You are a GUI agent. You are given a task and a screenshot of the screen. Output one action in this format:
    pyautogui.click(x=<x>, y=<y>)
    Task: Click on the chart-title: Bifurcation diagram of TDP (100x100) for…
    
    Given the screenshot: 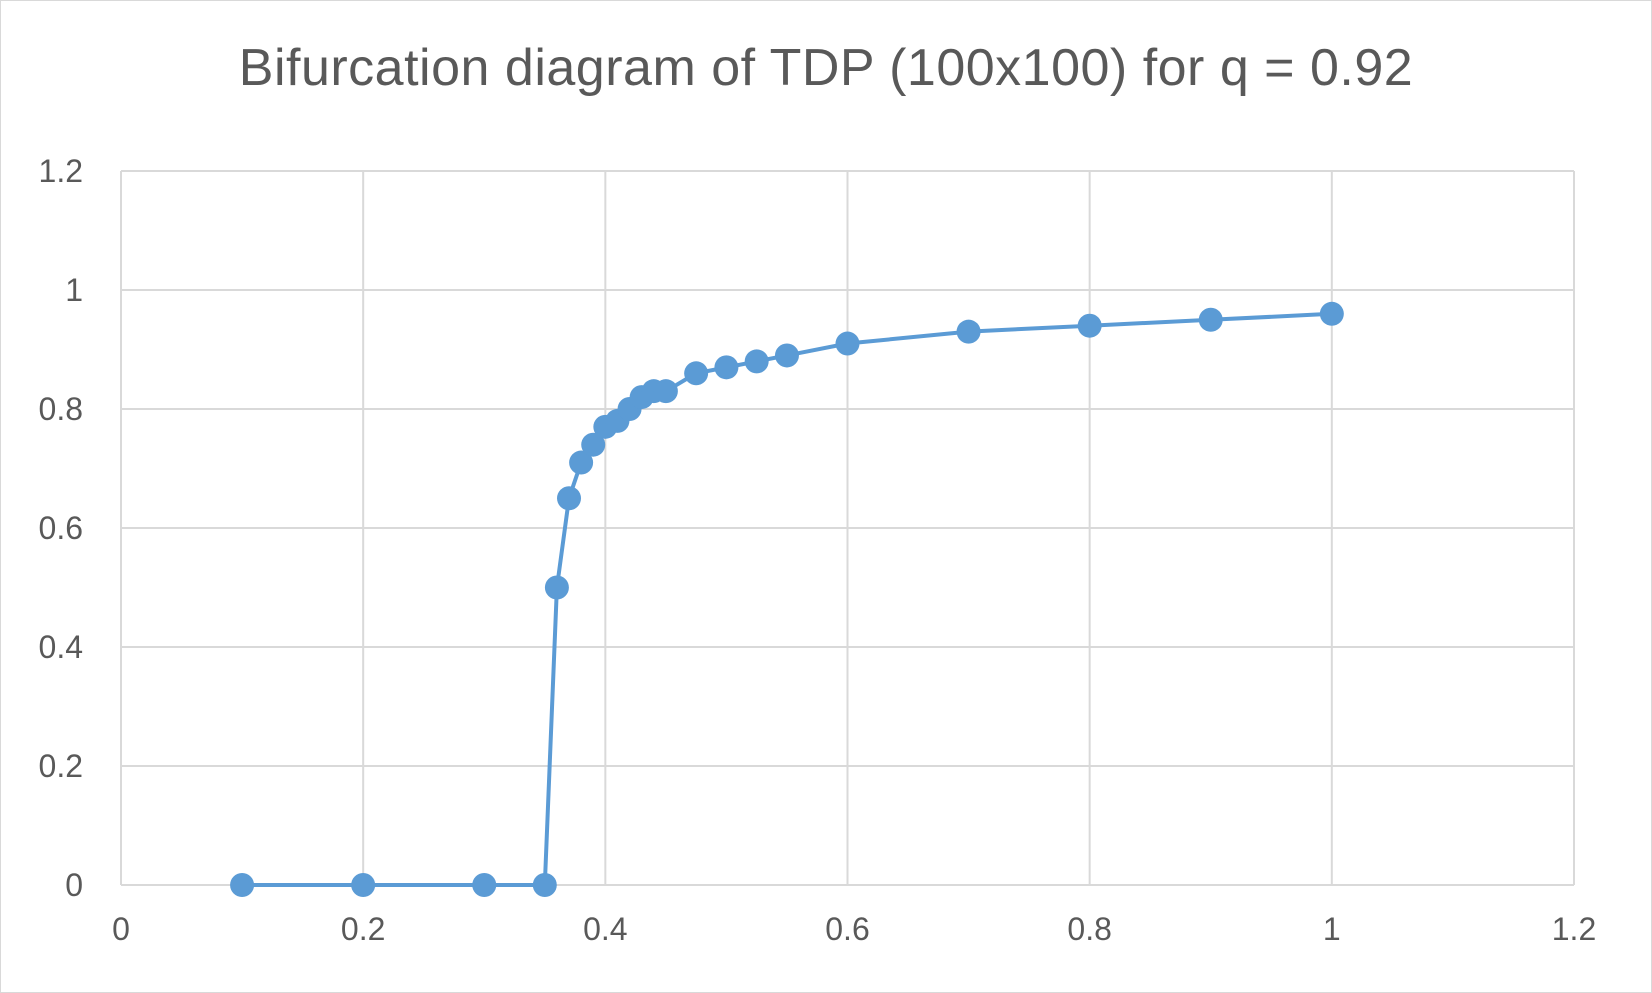 What is the action you would take?
    pyautogui.click(x=826, y=68)
    